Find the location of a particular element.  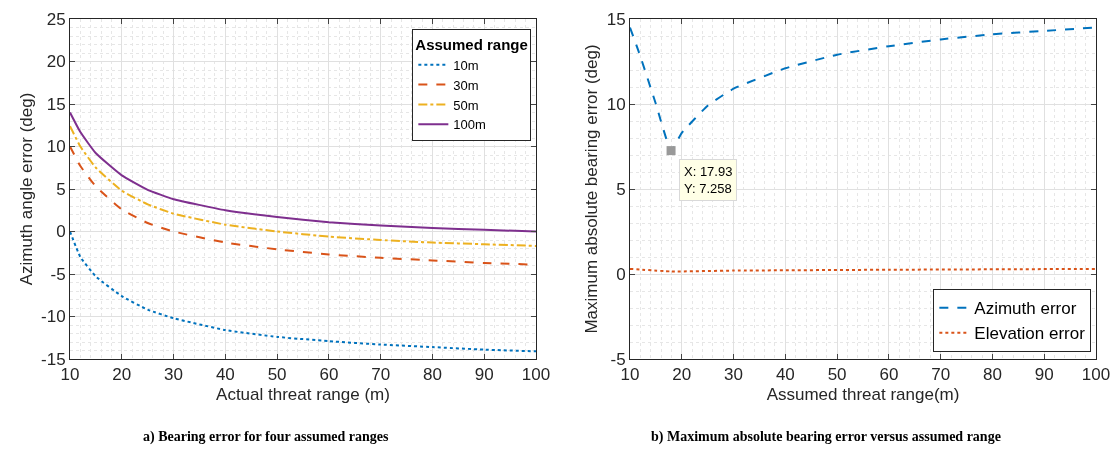

text: b) Maximum absolute bearing error versus assumed range is located at coordinates (826, 437).